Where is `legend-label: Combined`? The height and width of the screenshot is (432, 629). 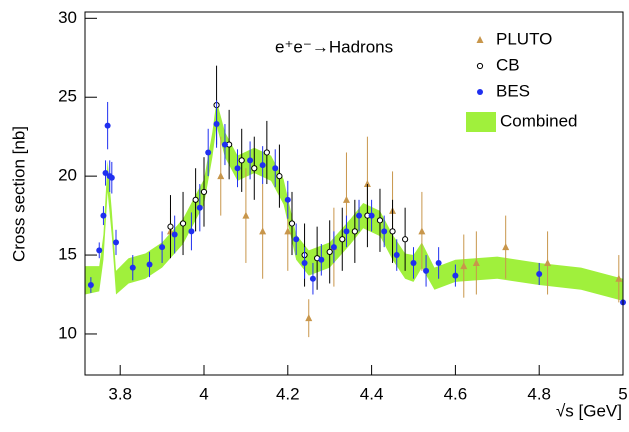 legend-label: Combined is located at coordinates (539, 120).